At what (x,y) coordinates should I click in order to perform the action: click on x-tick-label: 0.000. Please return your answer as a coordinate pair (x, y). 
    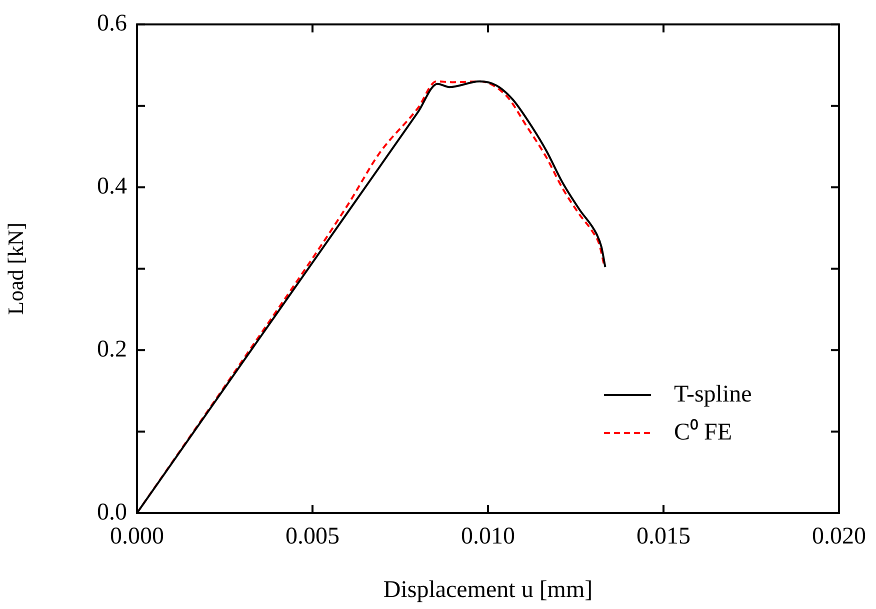
    Looking at the image, I should click on (137, 537).